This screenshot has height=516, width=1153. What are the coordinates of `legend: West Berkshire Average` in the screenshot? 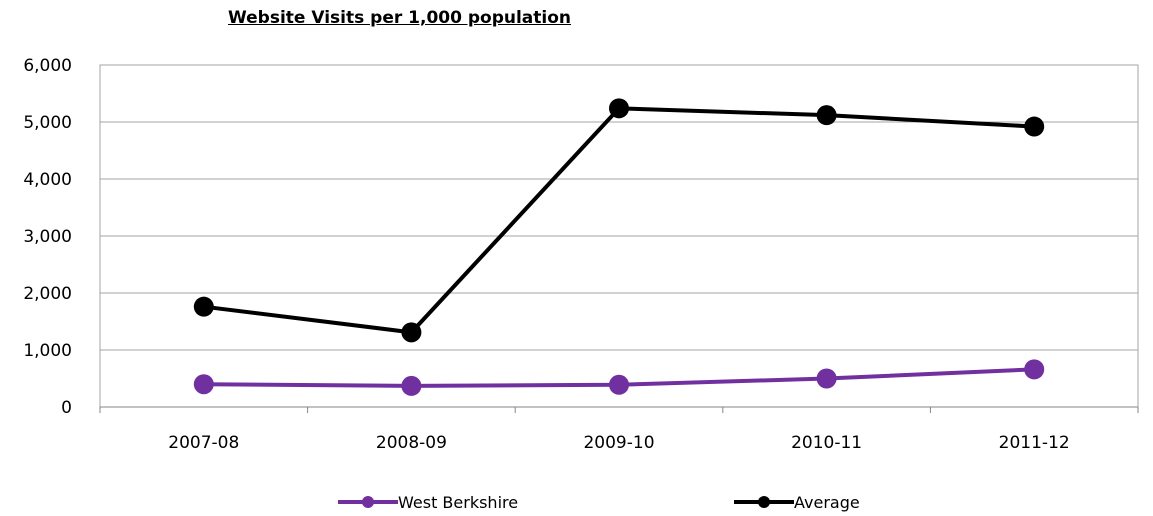 It's located at (599, 502).